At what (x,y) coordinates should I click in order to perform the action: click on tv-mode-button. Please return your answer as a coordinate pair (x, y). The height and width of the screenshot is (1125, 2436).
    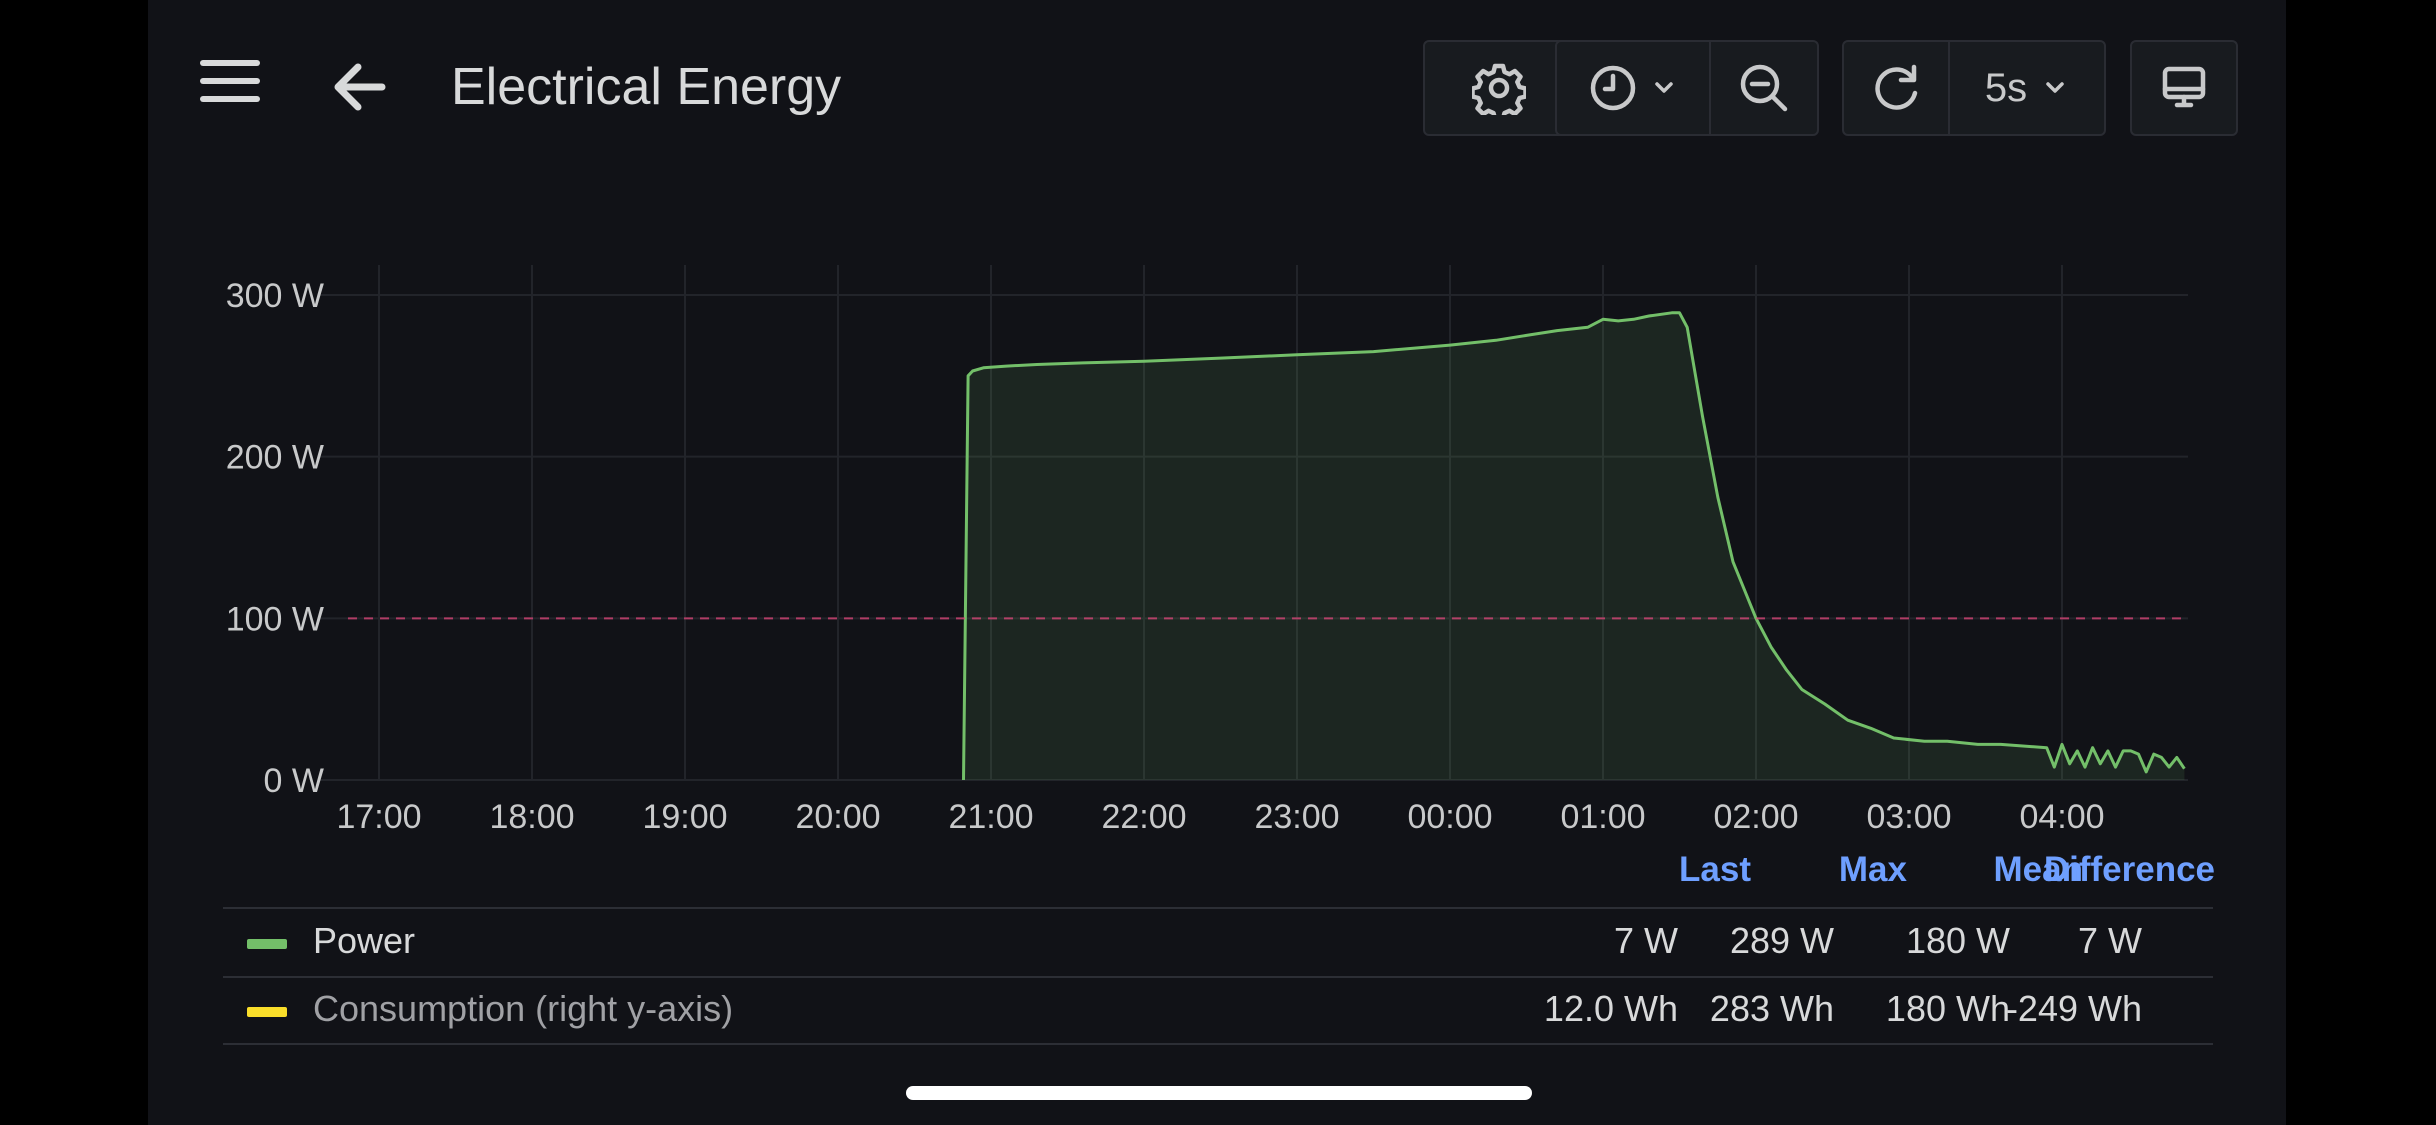
    Looking at the image, I should click on (2184, 88).